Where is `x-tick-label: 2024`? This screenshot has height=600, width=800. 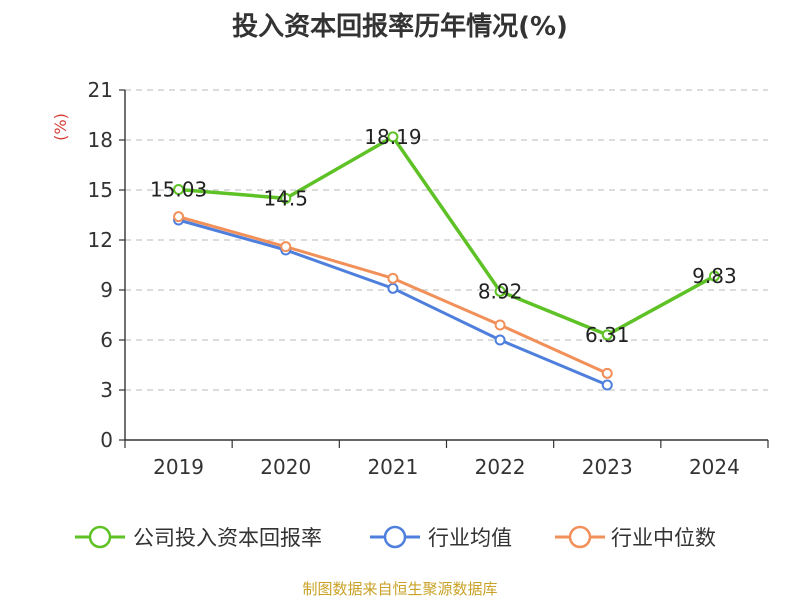 x-tick-label: 2024 is located at coordinates (714, 467).